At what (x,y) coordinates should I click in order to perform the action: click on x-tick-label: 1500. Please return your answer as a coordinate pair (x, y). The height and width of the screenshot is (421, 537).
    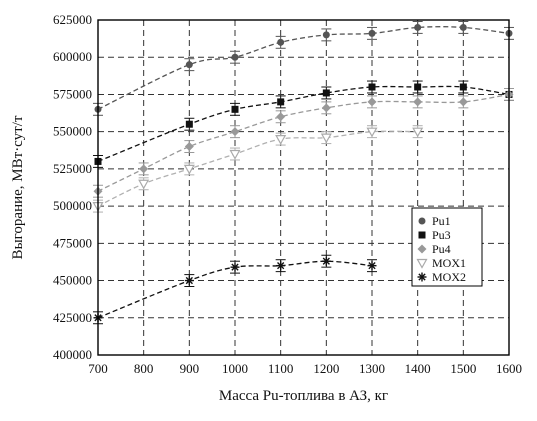
    Looking at the image, I should click on (463, 368).